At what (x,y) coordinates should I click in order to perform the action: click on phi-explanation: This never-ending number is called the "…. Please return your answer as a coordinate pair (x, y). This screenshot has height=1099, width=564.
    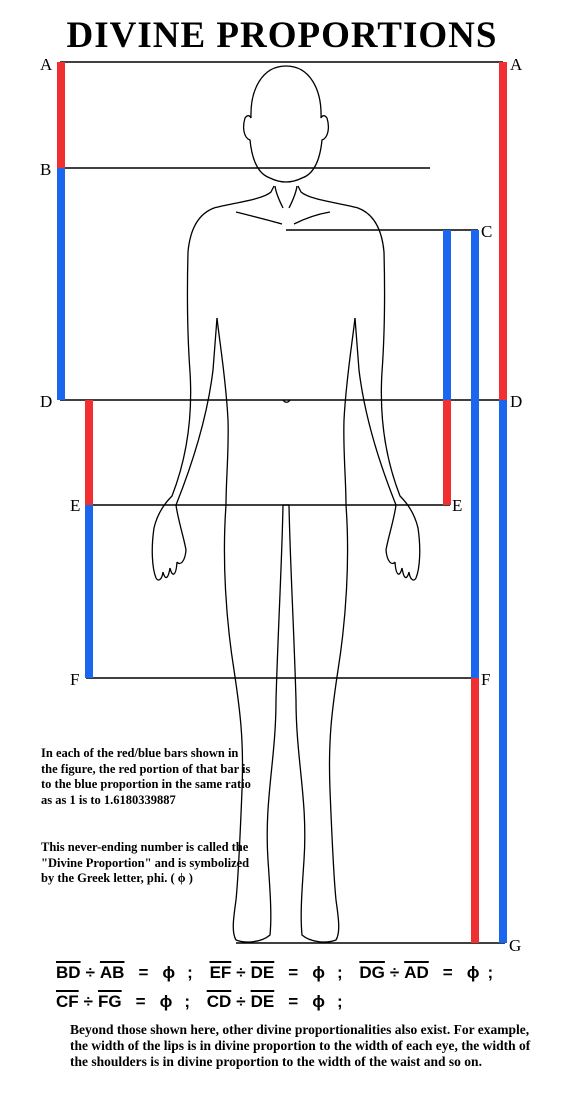
    Looking at the image, I should click on (145, 862).